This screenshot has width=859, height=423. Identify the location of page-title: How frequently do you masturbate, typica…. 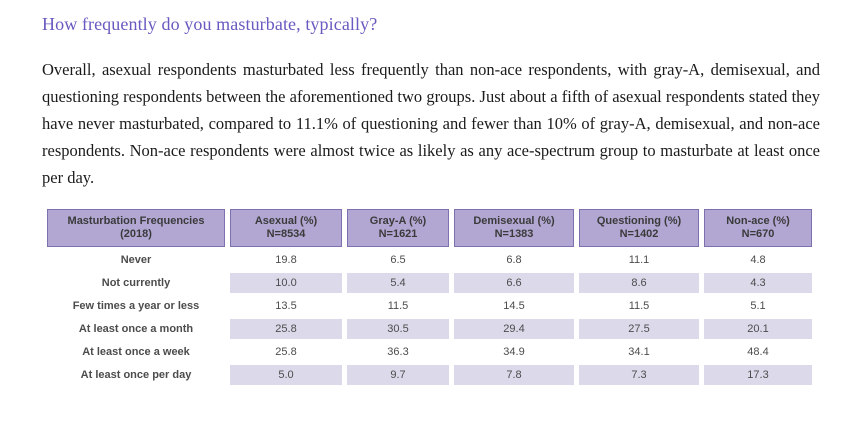
(210, 24).